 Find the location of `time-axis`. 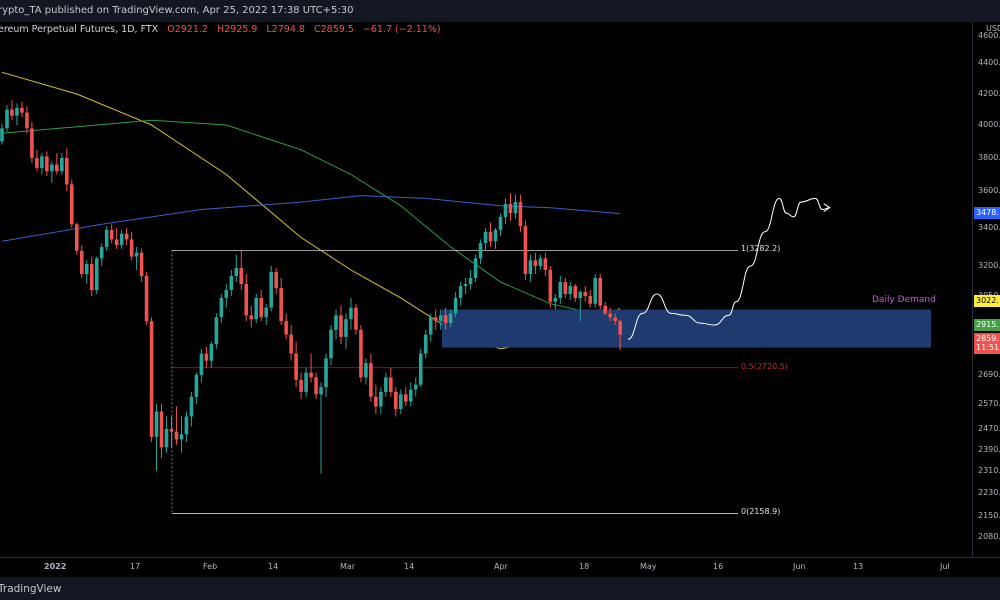

time-axis is located at coordinates (500, 567).